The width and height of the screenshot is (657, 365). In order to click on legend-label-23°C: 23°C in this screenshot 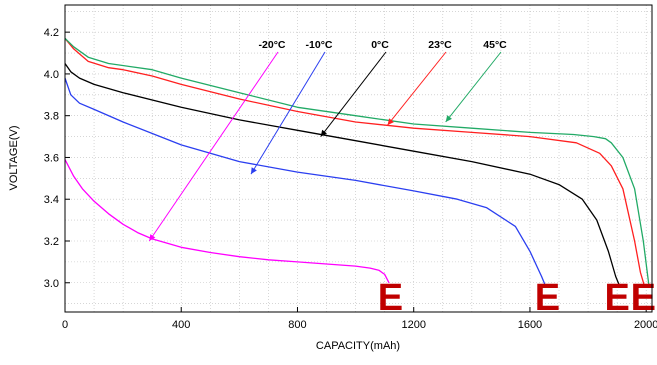, I will do `click(440, 45)`.